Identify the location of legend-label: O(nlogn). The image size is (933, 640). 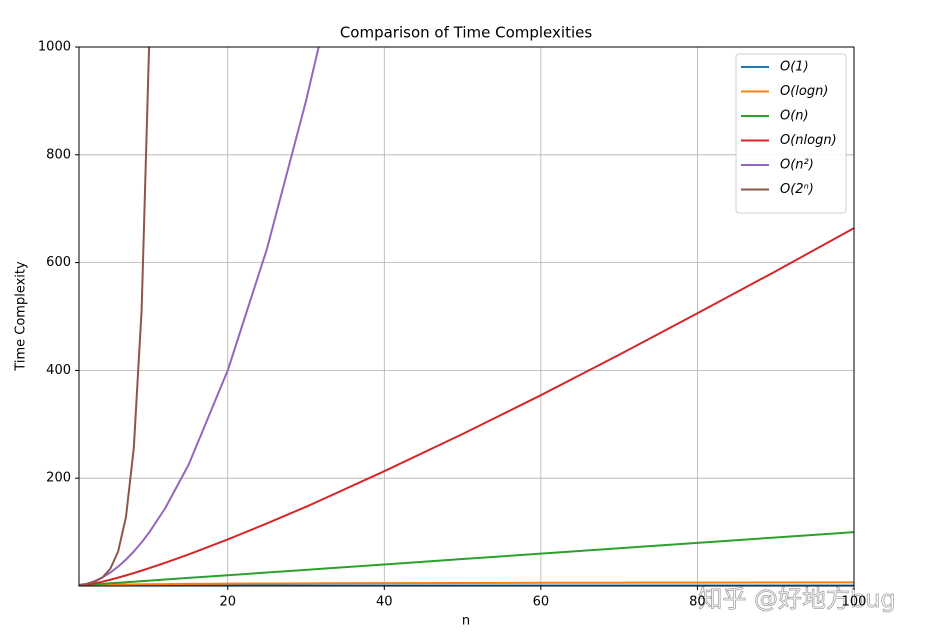
(808, 140).